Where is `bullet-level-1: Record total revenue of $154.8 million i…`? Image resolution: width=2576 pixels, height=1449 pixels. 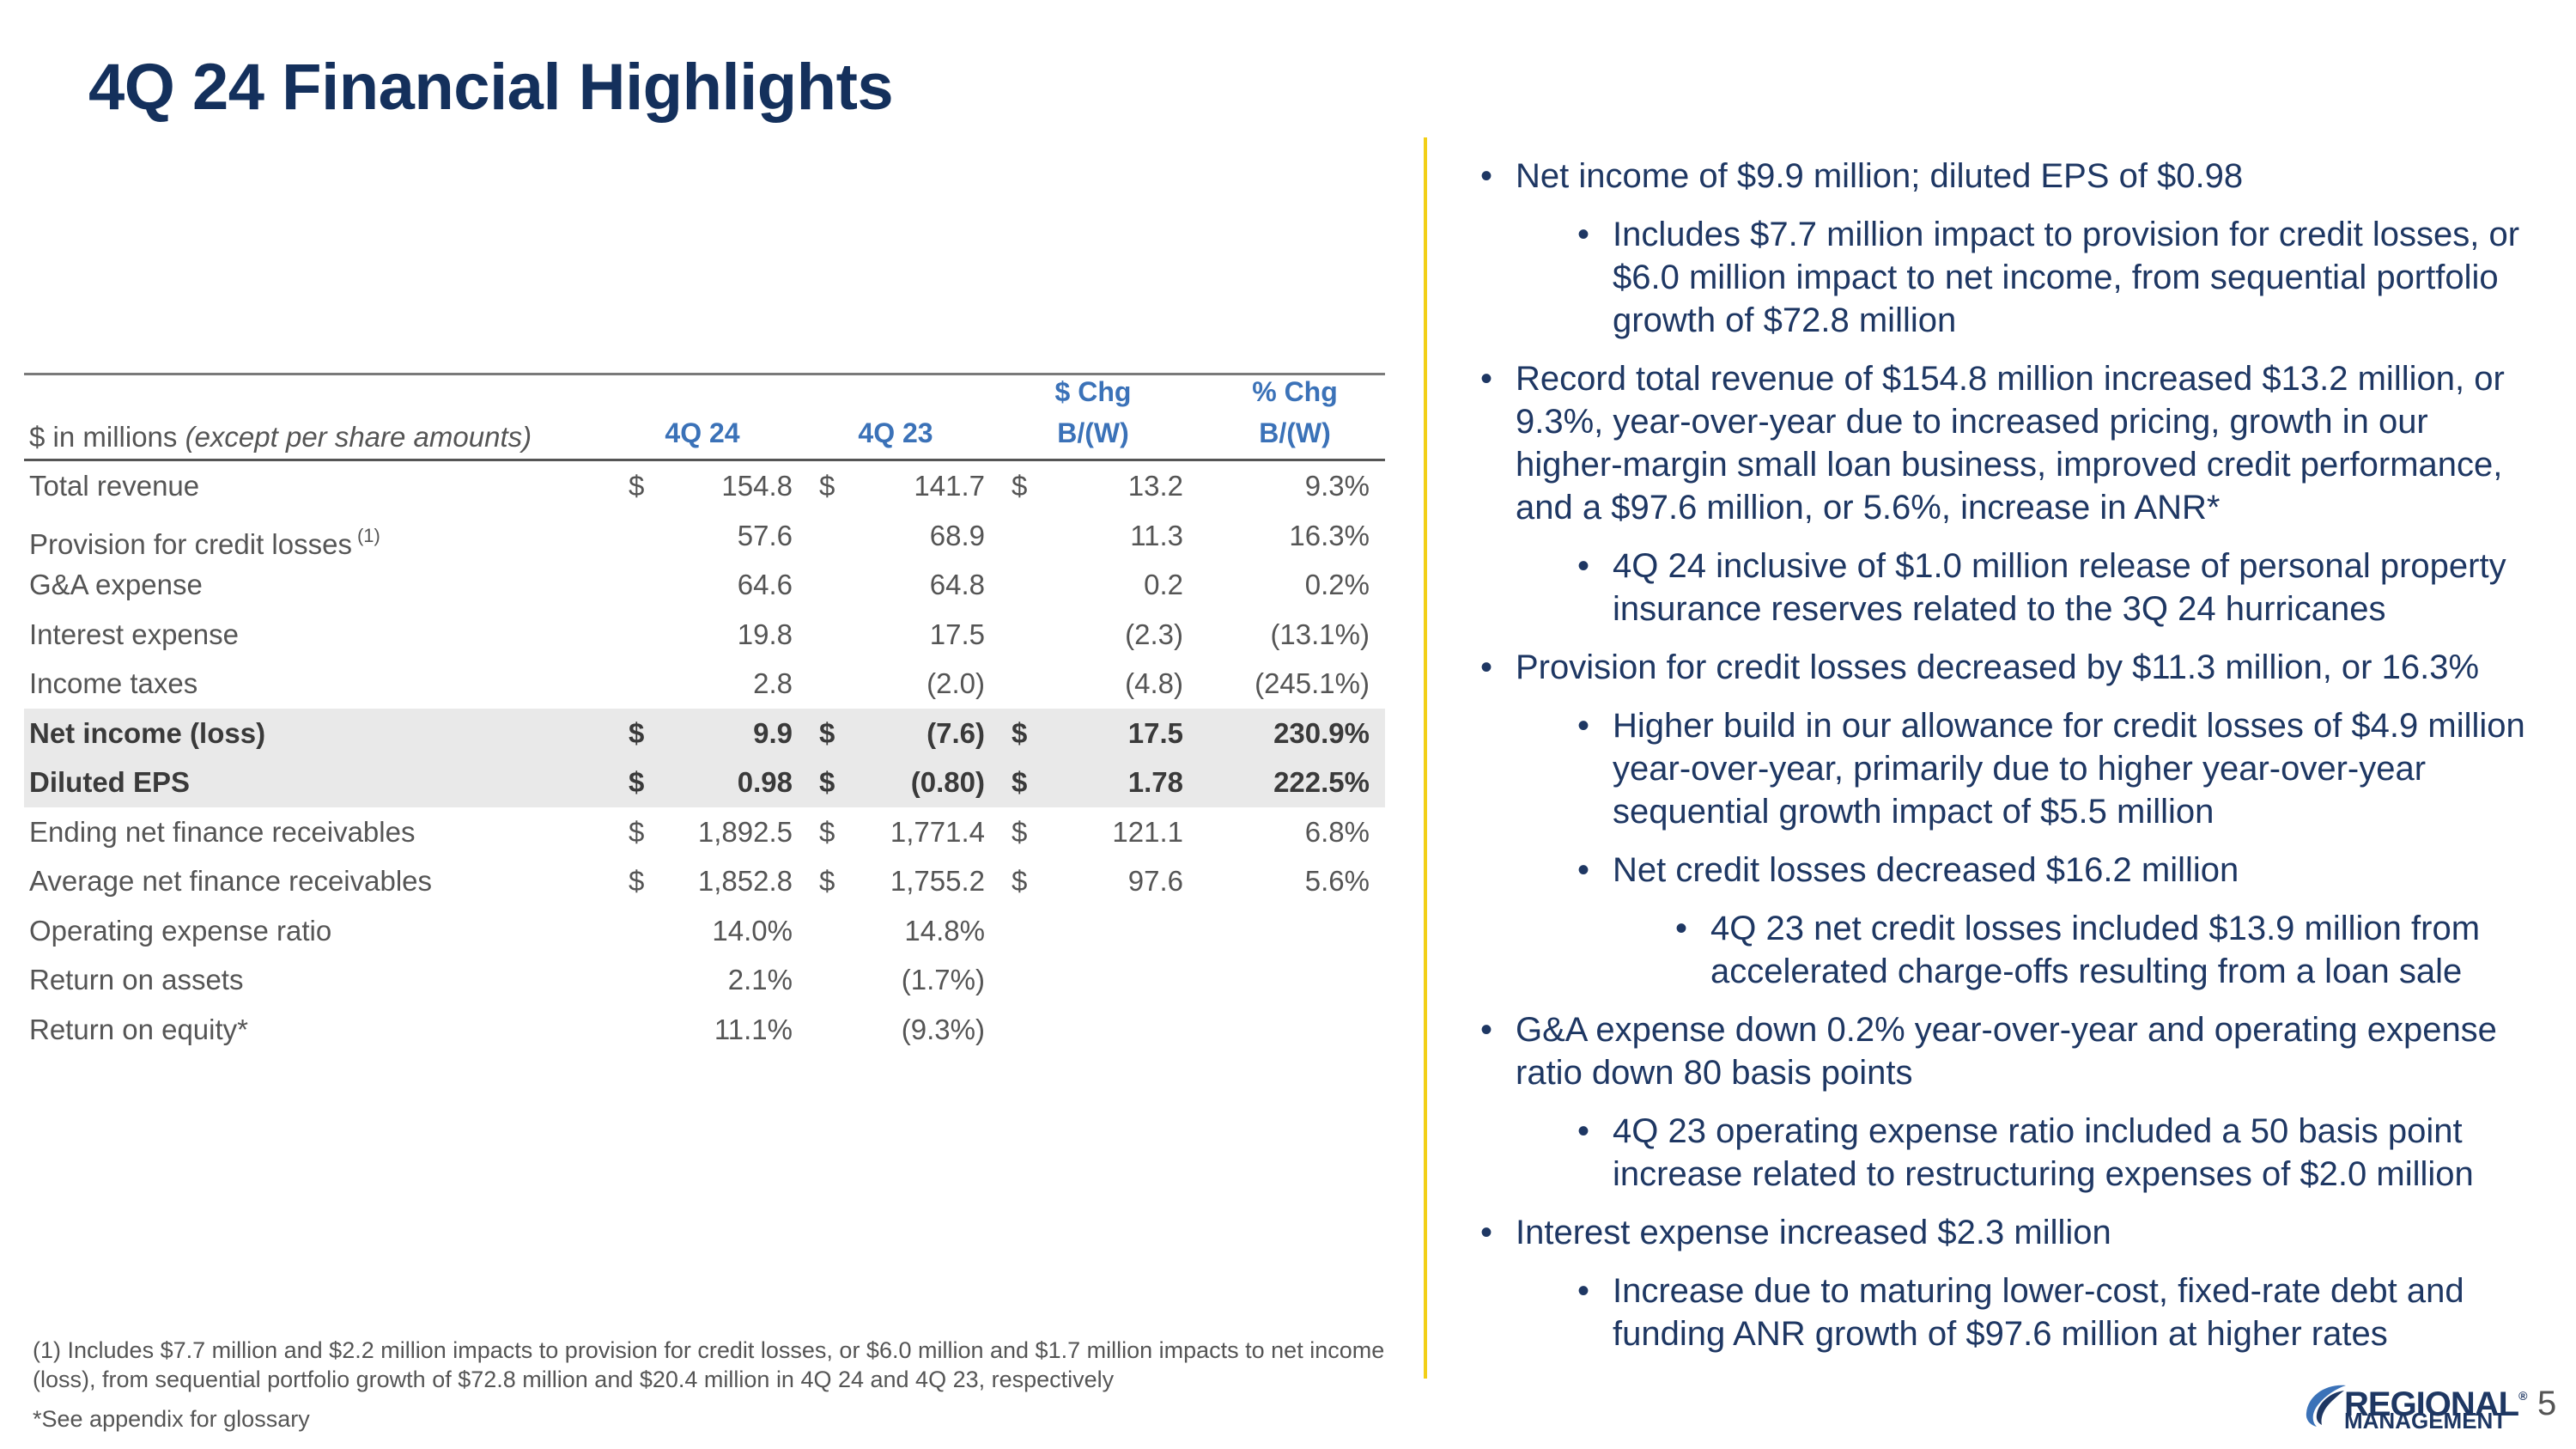 bullet-level-1: Record total revenue of $154.8 million i… is located at coordinates (2010, 443).